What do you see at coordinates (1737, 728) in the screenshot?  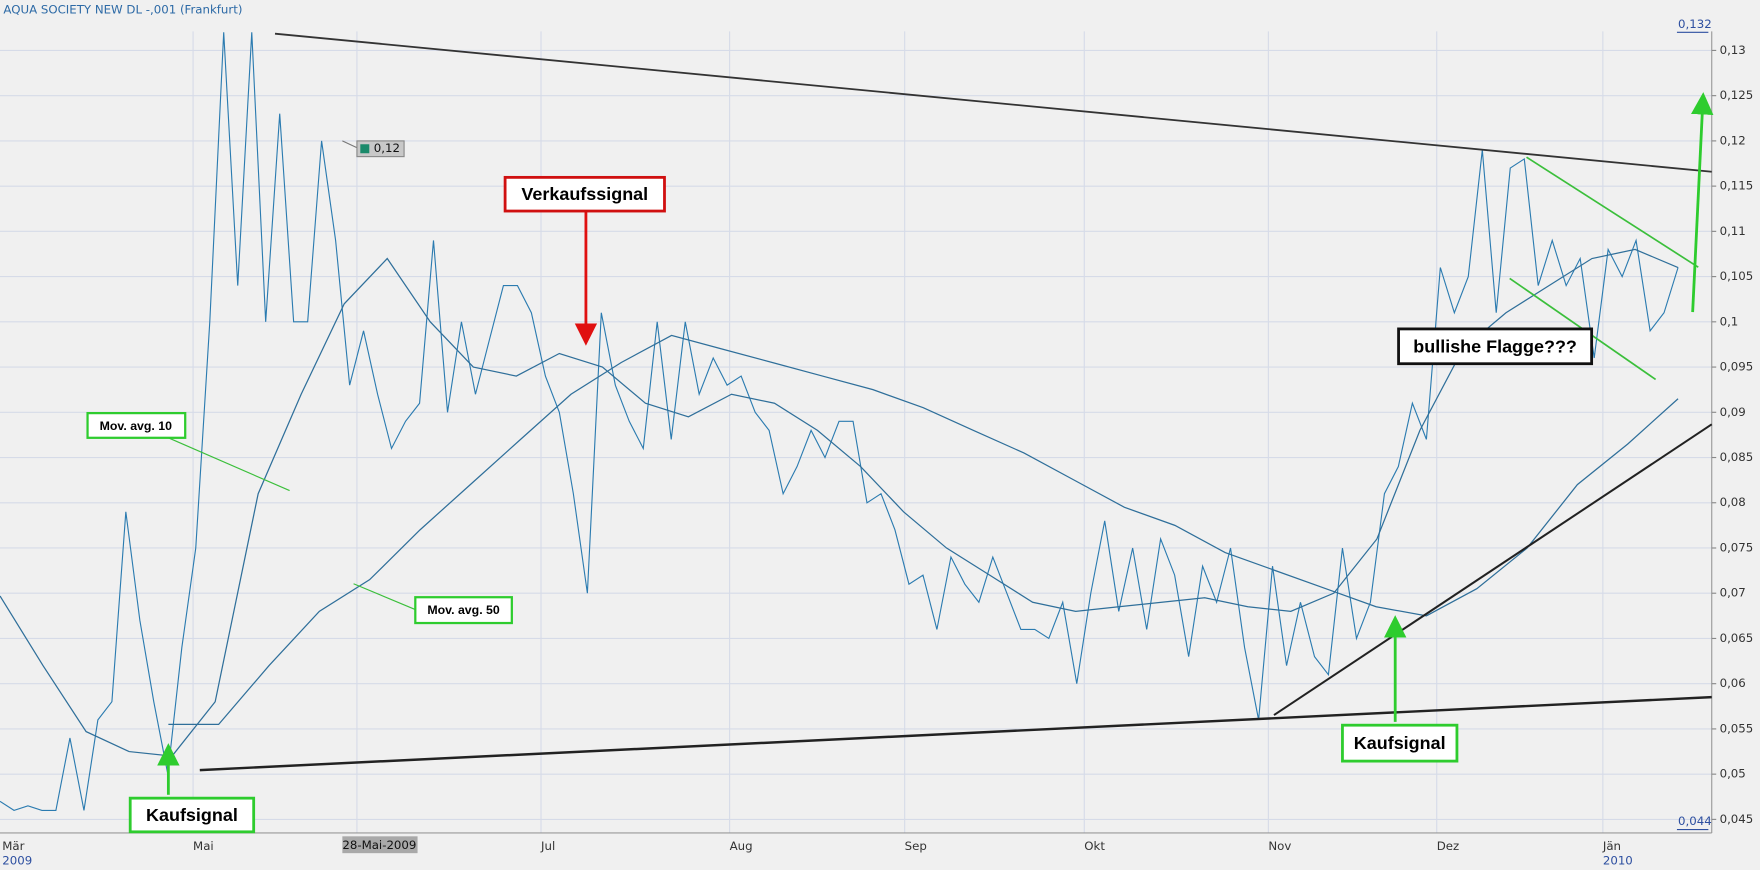 I see `y-tick-label: 0,055` at bounding box center [1737, 728].